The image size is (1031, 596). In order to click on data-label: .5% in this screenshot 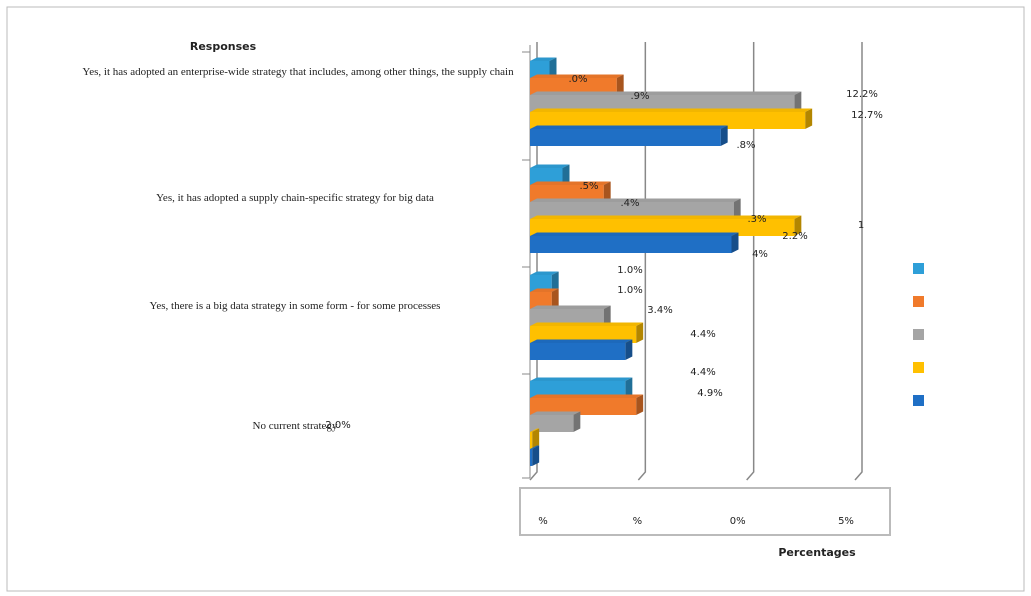, I will do `click(588, 186)`.